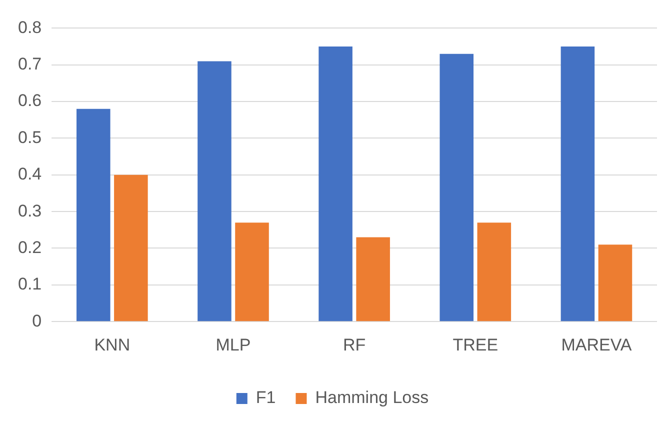 This screenshot has width=671, height=425. What do you see at coordinates (233, 344) in the screenshot?
I see `x-tick-label: MLP` at bounding box center [233, 344].